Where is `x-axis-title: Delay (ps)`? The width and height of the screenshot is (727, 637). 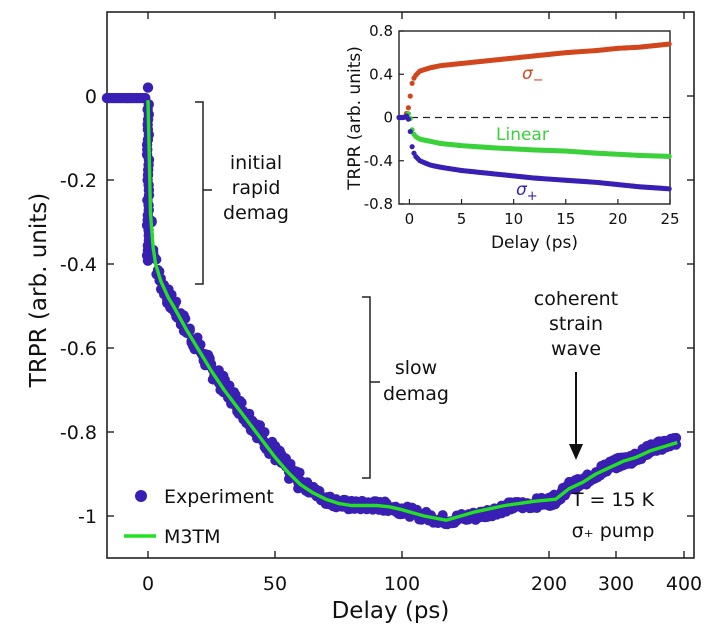 x-axis-title: Delay (ps) is located at coordinates (391, 611).